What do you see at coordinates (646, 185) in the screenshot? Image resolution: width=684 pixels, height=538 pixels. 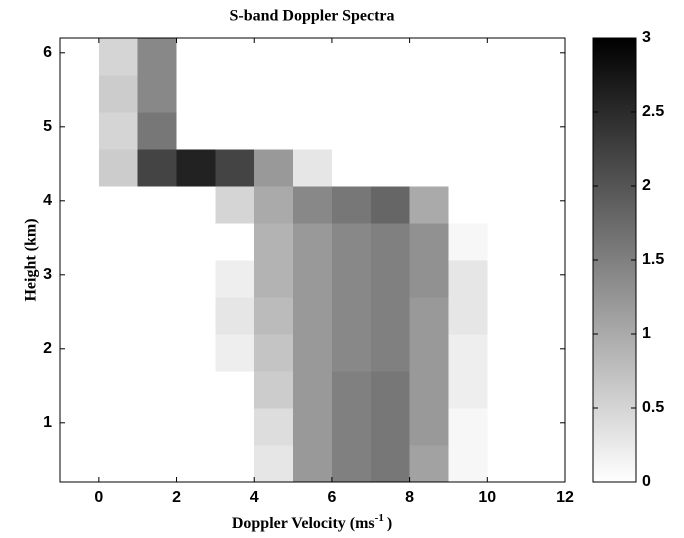 I see `colorbar-tick-label: 2` at bounding box center [646, 185].